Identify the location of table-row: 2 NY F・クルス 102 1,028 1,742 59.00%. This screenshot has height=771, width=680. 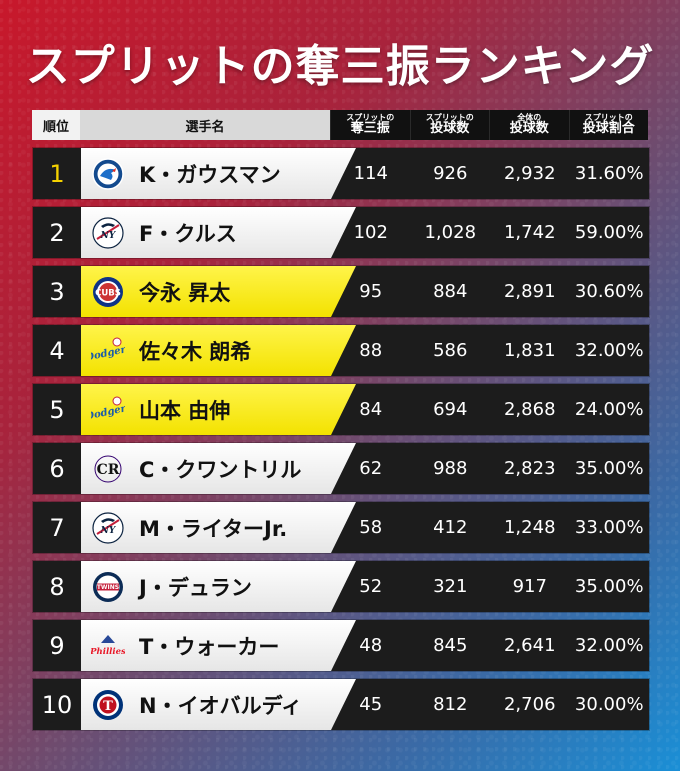
(341, 232).